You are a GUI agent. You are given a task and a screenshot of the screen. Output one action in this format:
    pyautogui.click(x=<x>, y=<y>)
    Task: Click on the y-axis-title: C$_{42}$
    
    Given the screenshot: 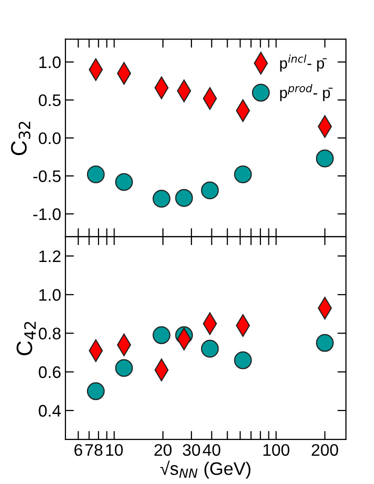 What is the action you would take?
    pyautogui.click(x=26, y=339)
    